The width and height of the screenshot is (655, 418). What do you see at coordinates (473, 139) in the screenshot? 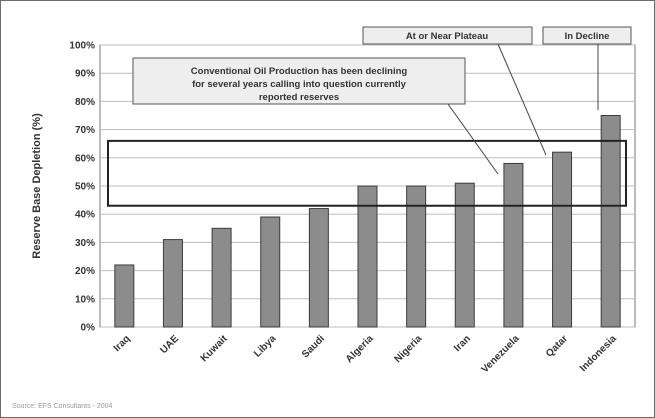
I see `callout-arrow` at bounding box center [473, 139].